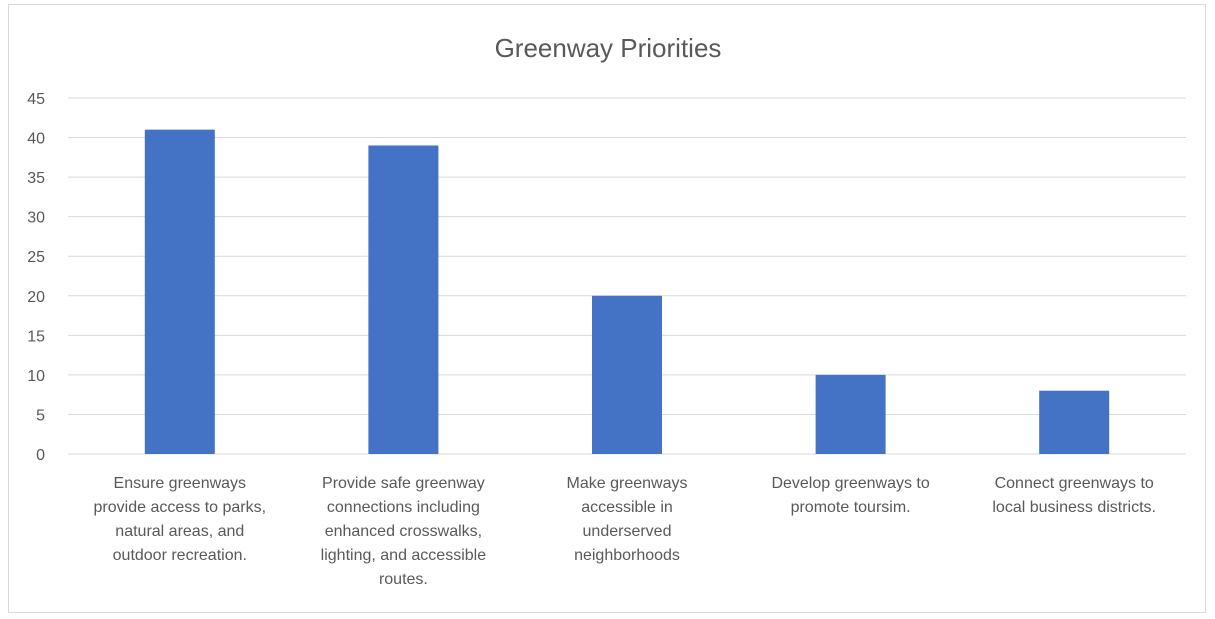  I want to click on y-tick-label: 0, so click(40, 455).